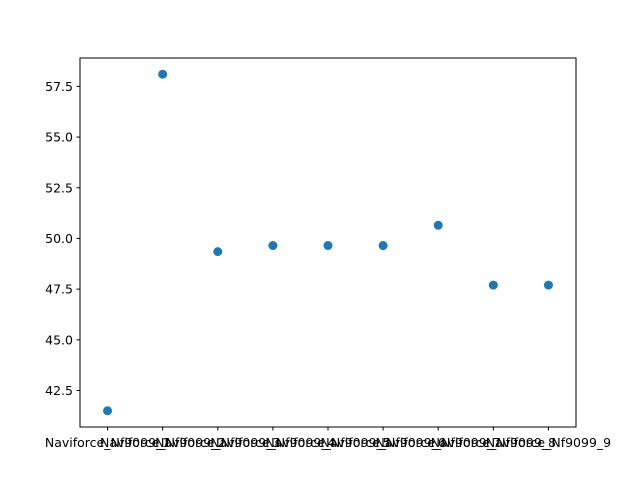 Image resolution: width=640 pixels, height=480 pixels. Describe the element at coordinates (59, 390) in the screenshot. I see `y-tick-label: 42.5` at that location.